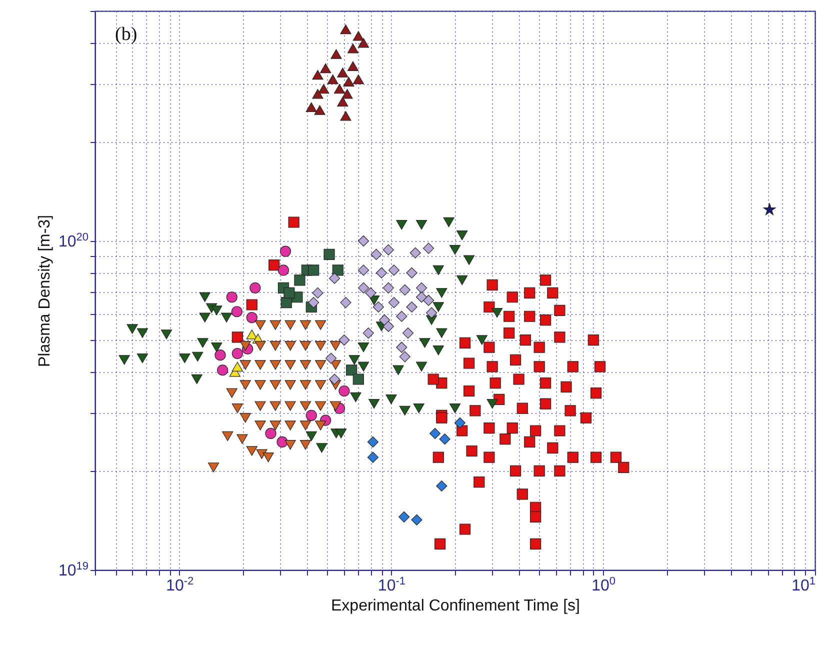  What do you see at coordinates (455, 606) in the screenshot?
I see `x-axis-title: Experimental Confinement Time [s]` at bounding box center [455, 606].